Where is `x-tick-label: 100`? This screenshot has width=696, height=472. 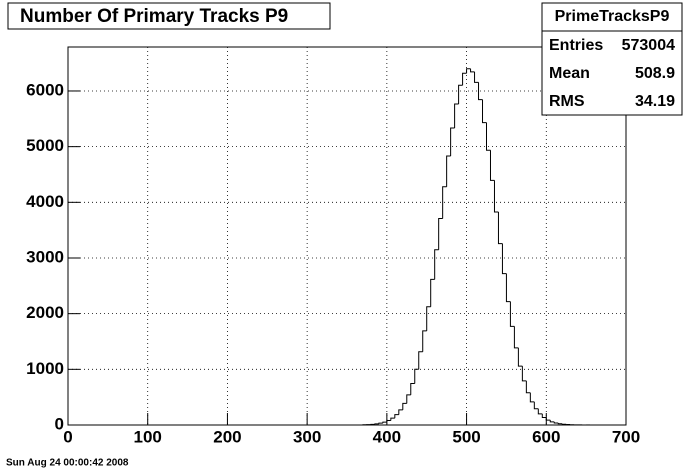 x-tick-label: 100 is located at coordinates (148, 436).